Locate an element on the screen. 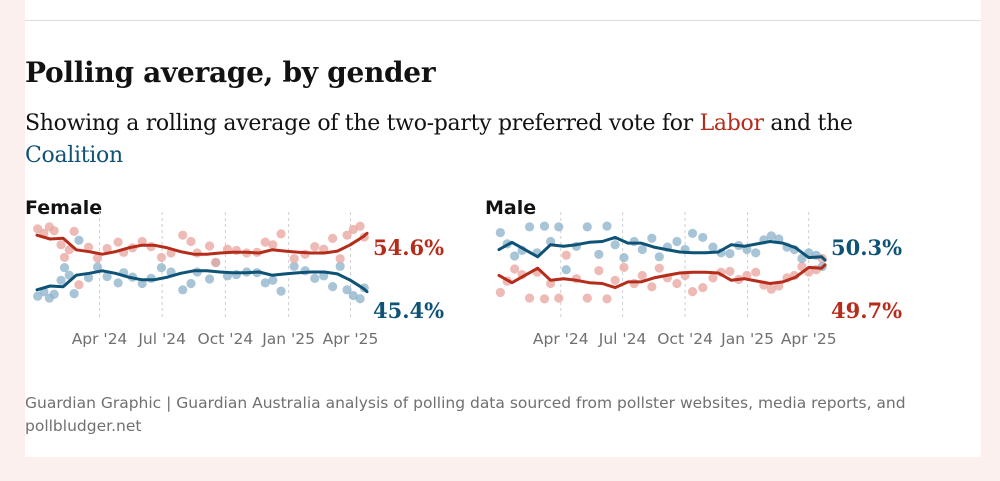  female-x-axis: Apr '24 Jul '24 Oct '24 Jan '25 Apr '25 is located at coordinates (225, 339).